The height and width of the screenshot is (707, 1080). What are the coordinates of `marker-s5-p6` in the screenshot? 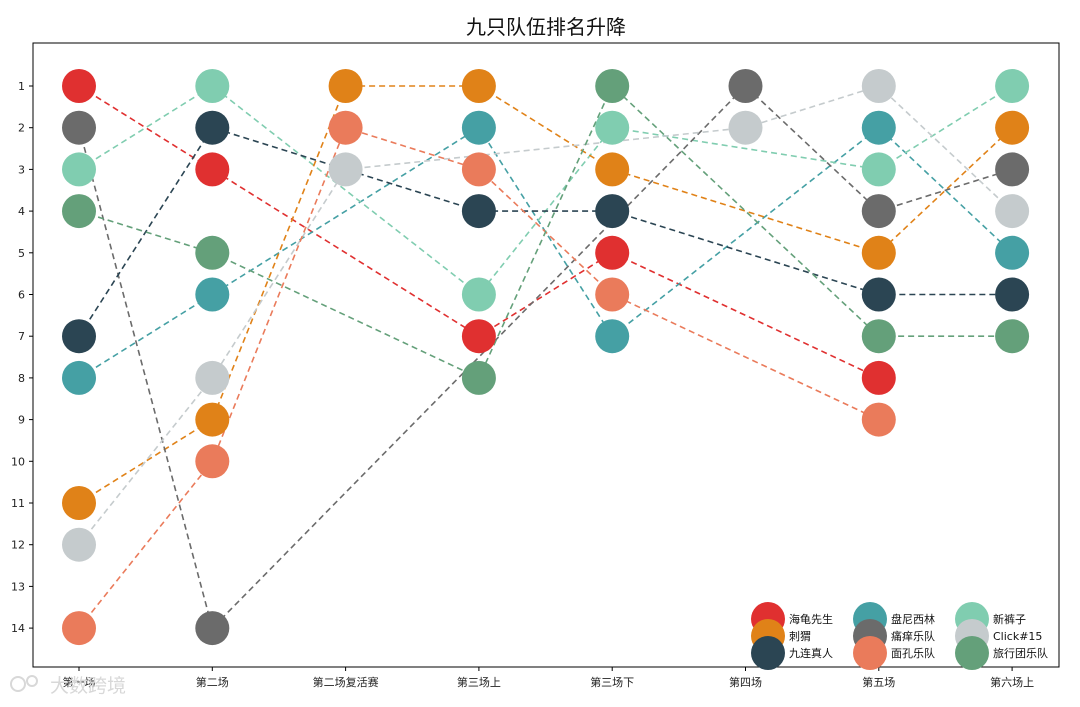 It's located at (878, 86).